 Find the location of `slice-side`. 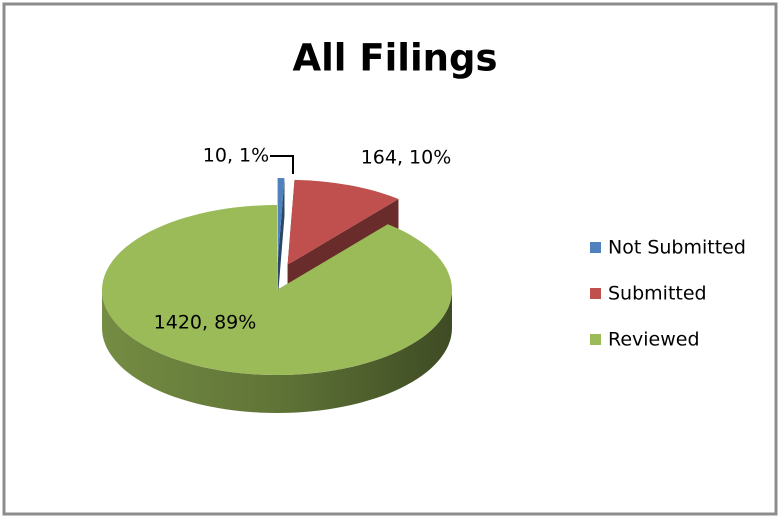

slice-side is located at coordinates (277, 351).